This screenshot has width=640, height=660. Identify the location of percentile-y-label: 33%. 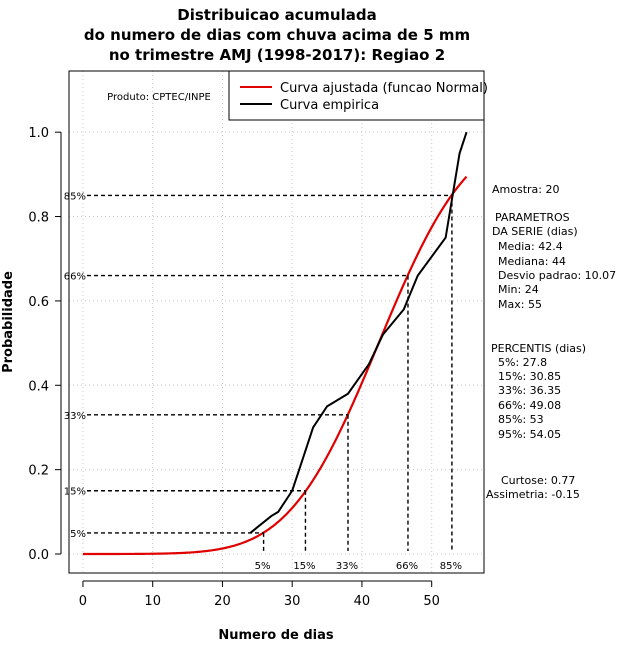
(75, 416).